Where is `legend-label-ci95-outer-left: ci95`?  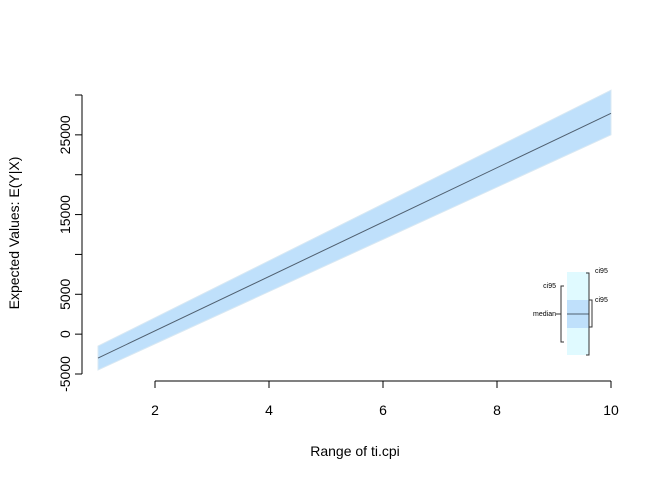 legend-label-ci95-outer-left: ci95 is located at coordinates (549, 286).